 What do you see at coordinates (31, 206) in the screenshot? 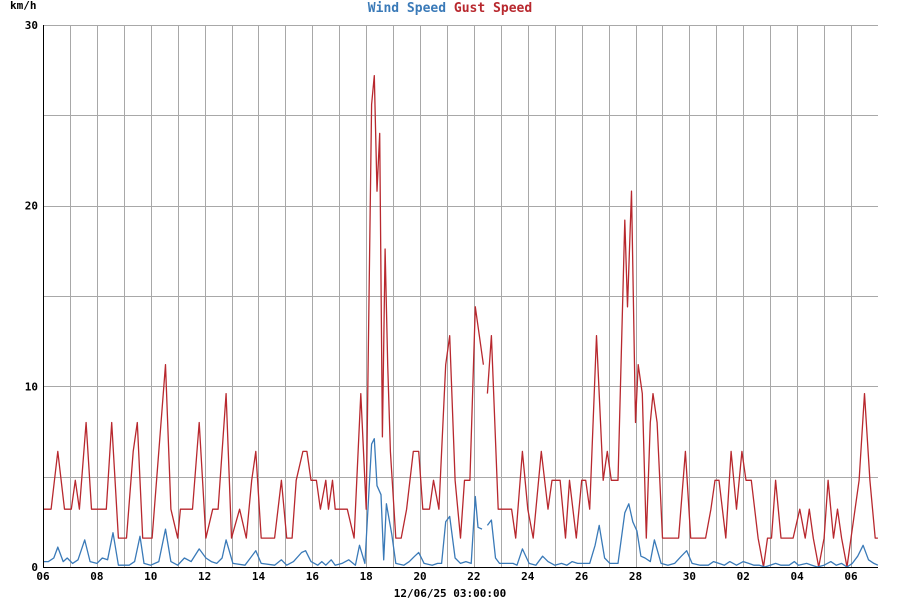
I see `y-tick-label: 20` at bounding box center [31, 206].